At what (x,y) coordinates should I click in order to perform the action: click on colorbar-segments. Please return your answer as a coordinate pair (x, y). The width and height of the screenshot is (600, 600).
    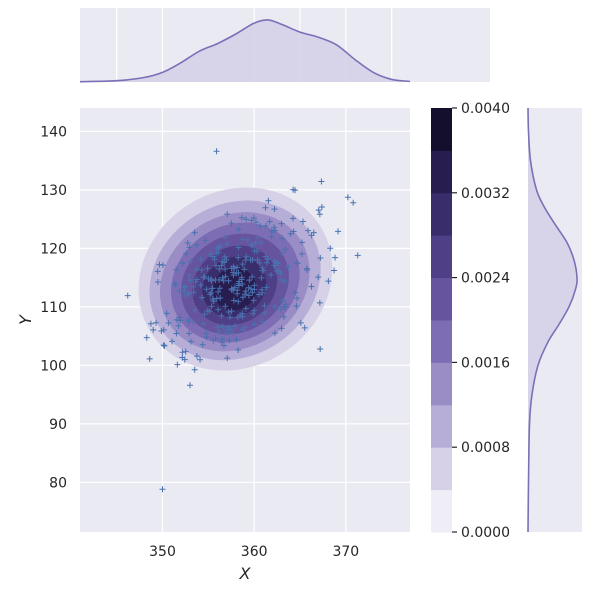
    Looking at the image, I should click on (441, 320).